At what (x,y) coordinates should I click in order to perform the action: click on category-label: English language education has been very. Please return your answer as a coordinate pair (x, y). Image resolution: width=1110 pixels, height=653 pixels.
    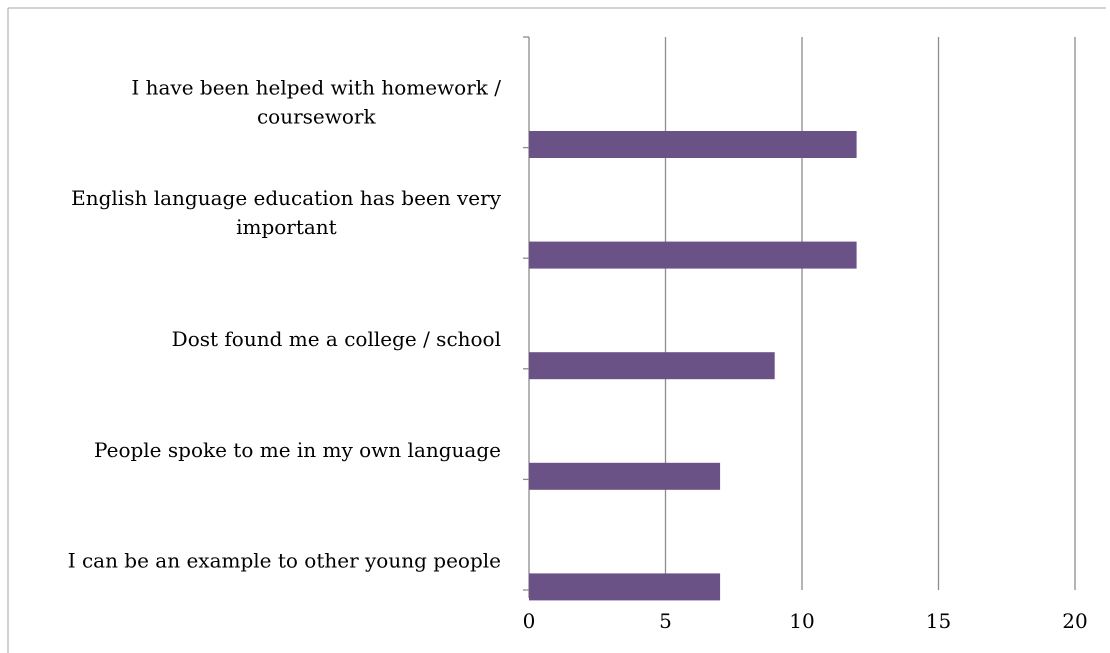
    Looking at the image, I should click on (286, 198).